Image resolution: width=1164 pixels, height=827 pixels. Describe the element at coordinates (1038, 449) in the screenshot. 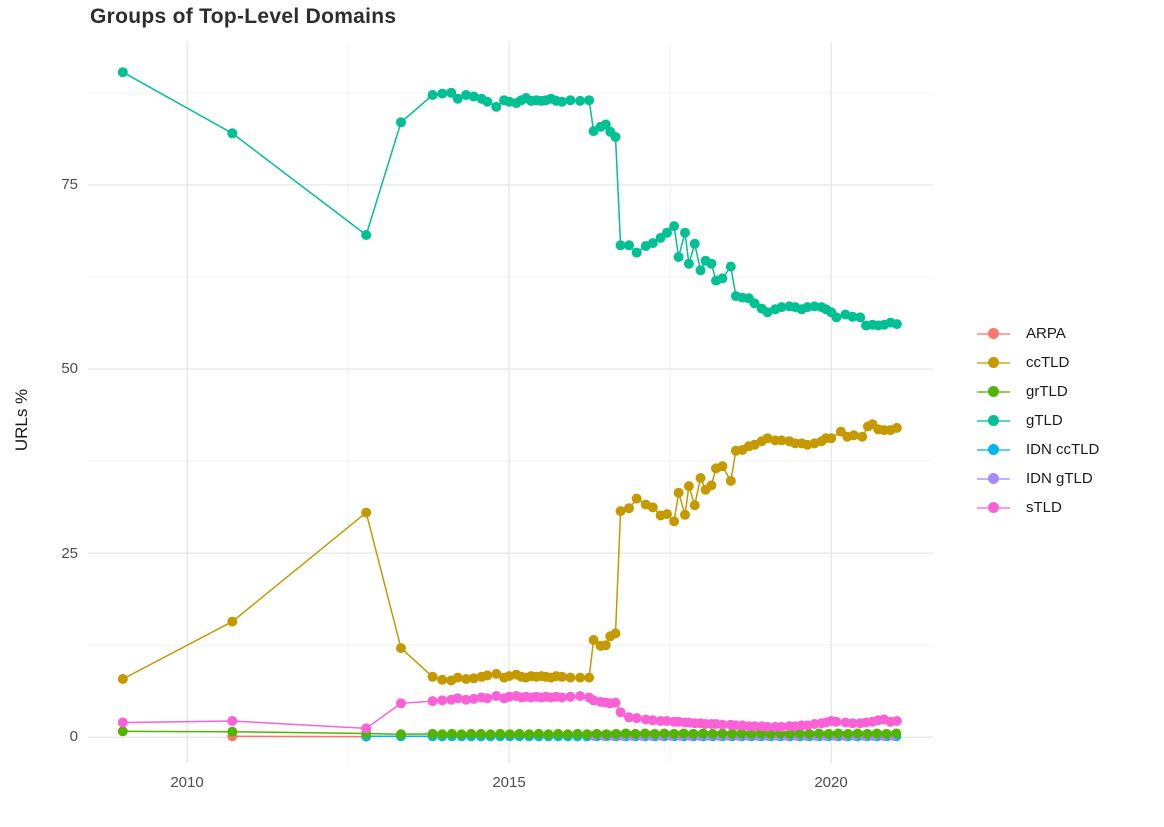

I see `legend-item-idn-cctld: IDN ccTLD` at that location.